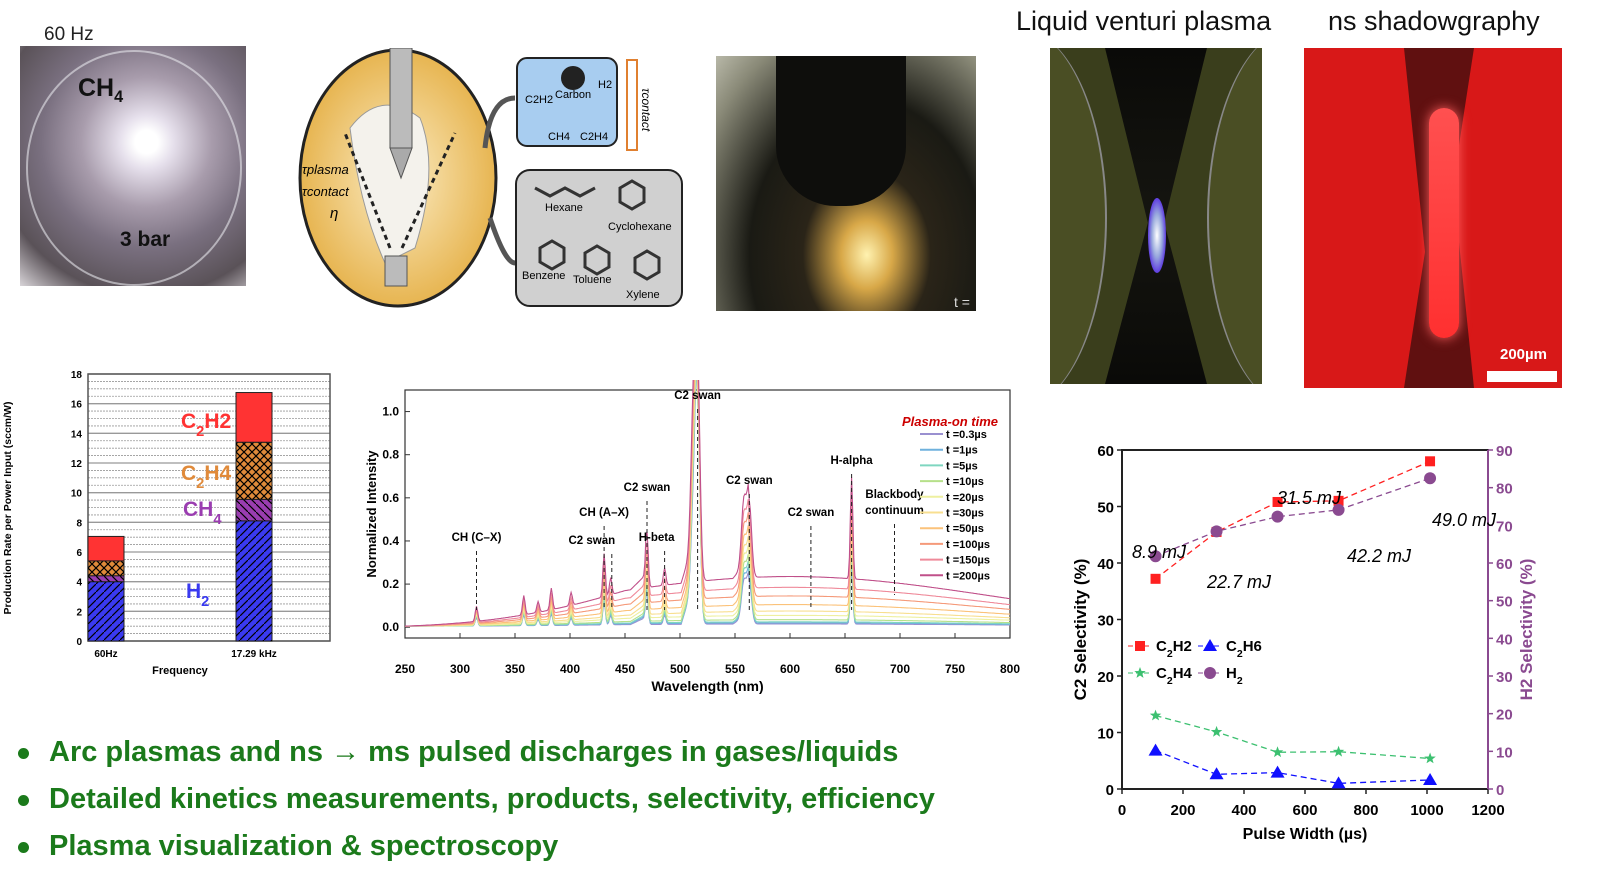 The height and width of the screenshot is (892, 1600). I want to click on legend-label: t =5µs, so click(962, 466).